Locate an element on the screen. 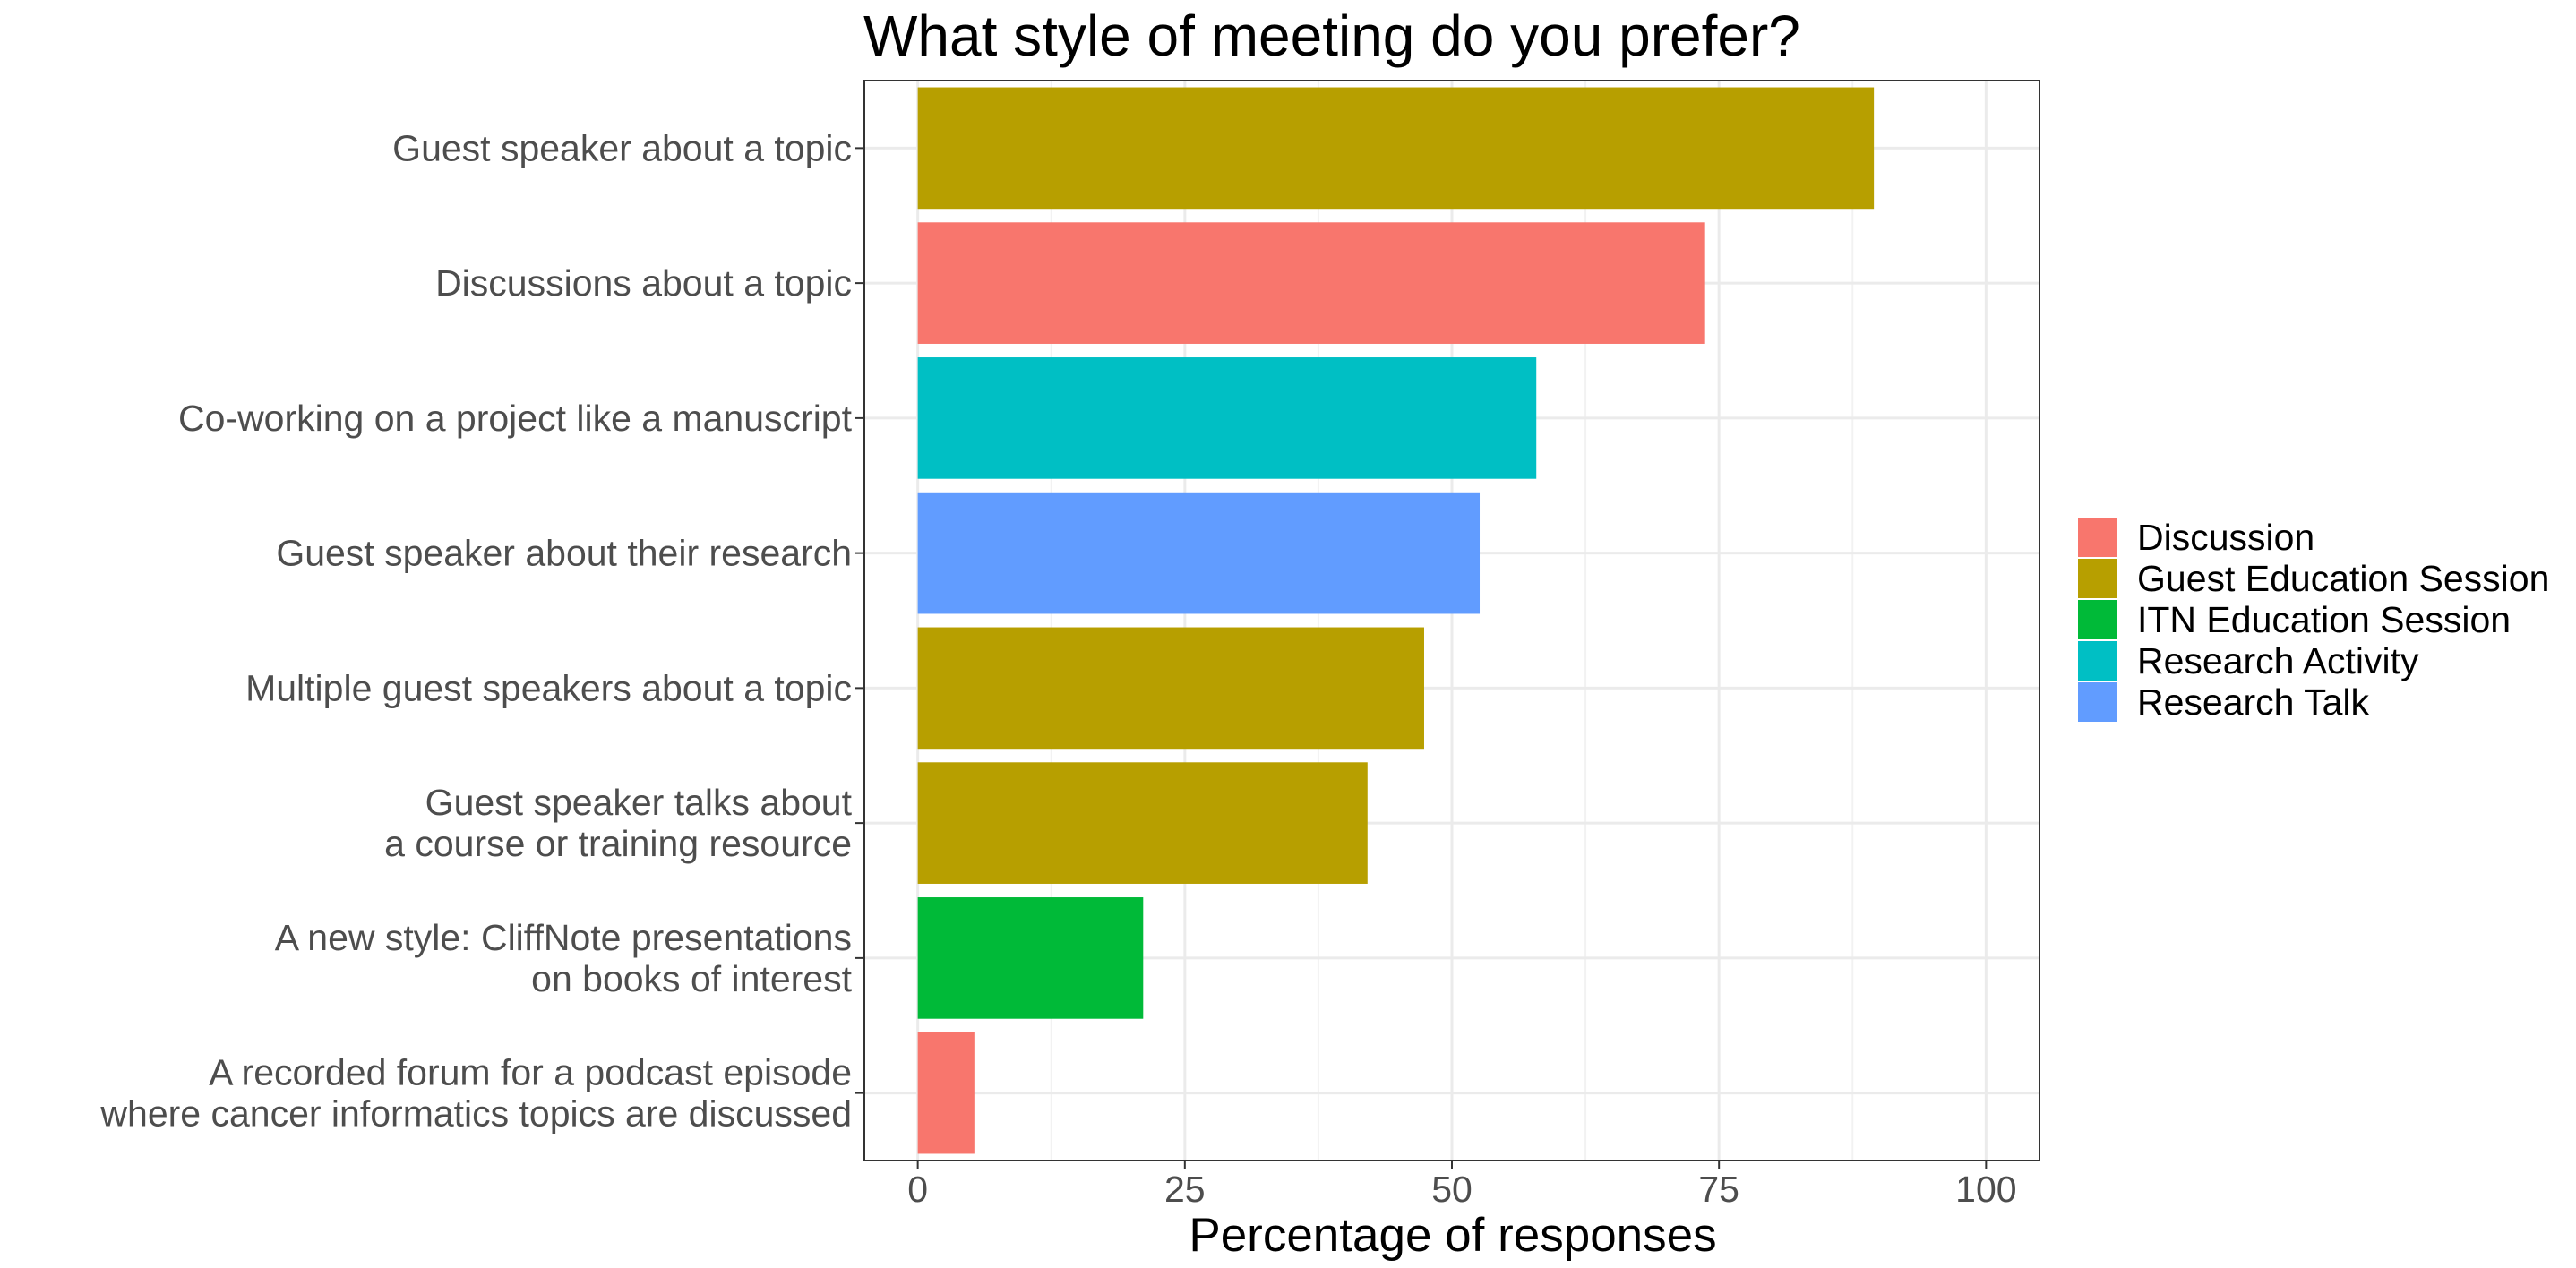 The width and height of the screenshot is (2576, 1268). y-tick-label: Guest speaker talks about is located at coordinates (639, 802).